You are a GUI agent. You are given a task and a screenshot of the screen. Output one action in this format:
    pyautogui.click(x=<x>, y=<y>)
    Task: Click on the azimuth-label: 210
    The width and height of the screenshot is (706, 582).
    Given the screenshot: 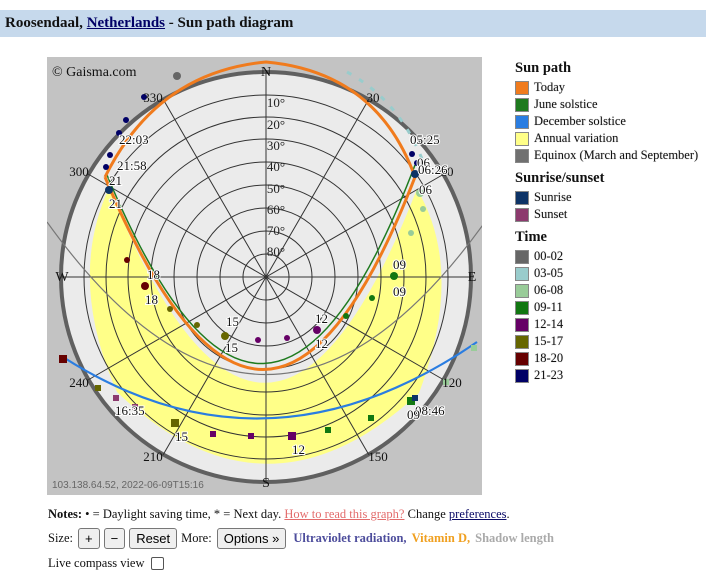 What is the action you would take?
    pyautogui.click(x=153, y=456)
    